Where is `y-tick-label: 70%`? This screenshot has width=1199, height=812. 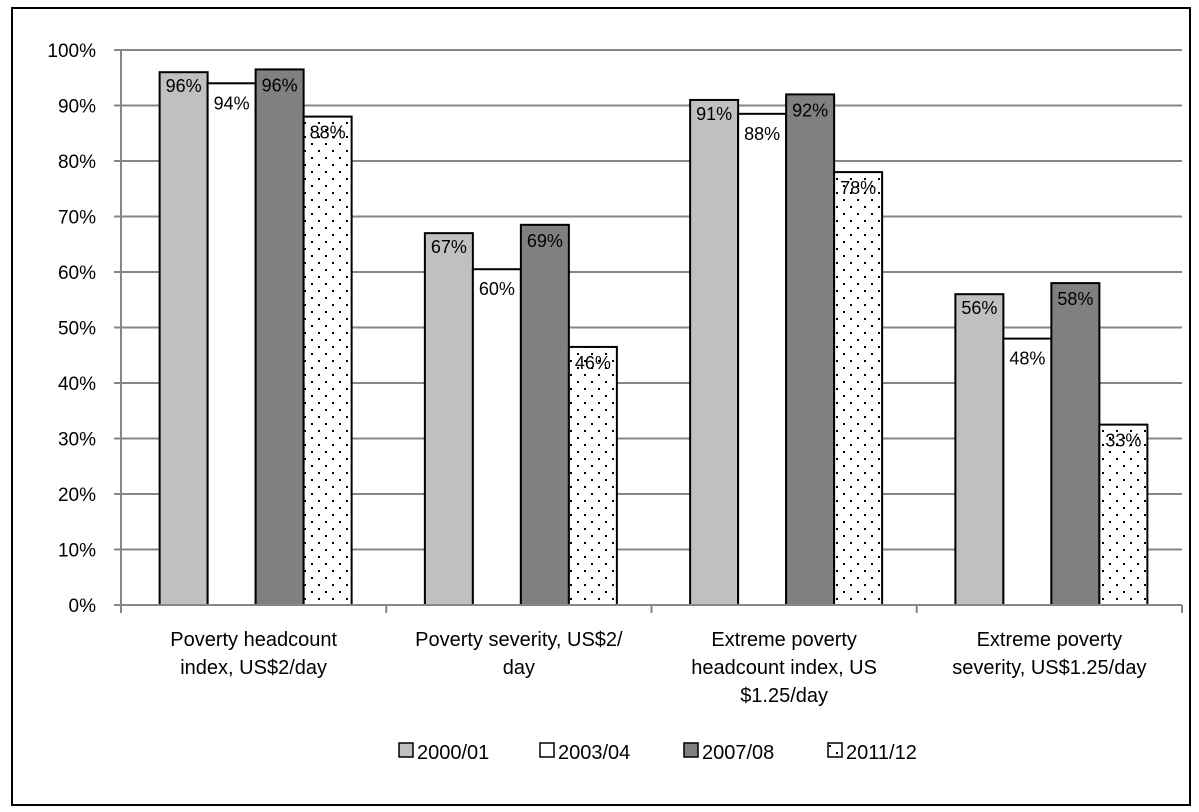
y-tick-label: 70% is located at coordinates (77, 218).